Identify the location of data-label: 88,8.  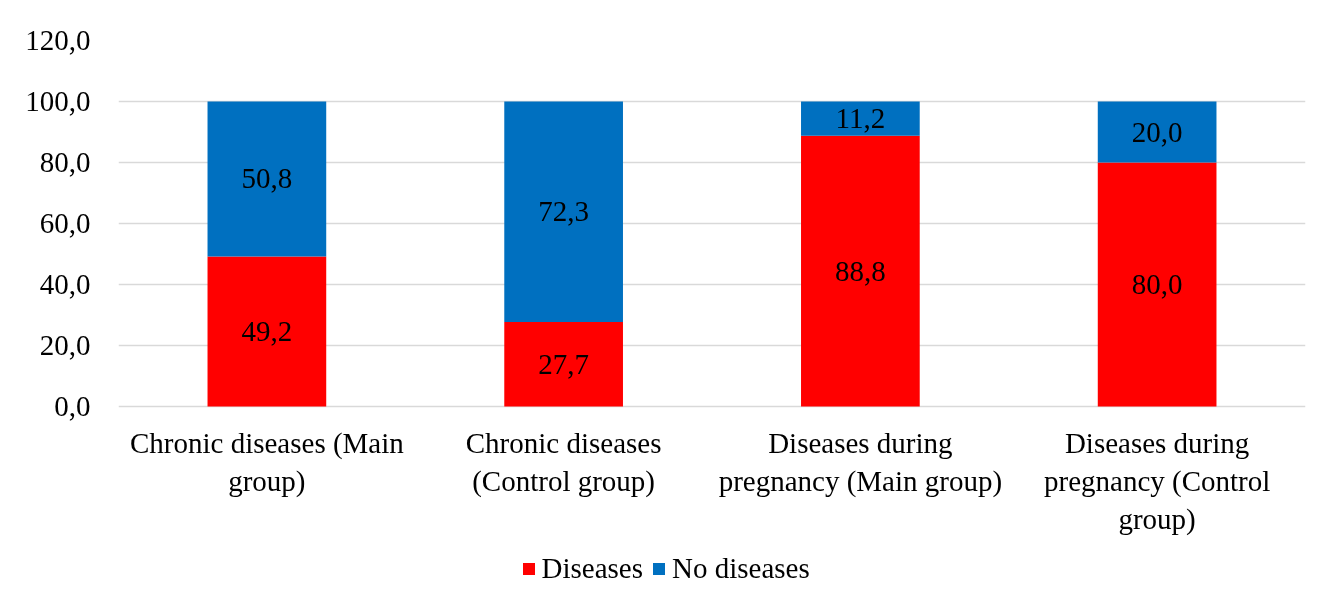
(860, 270).